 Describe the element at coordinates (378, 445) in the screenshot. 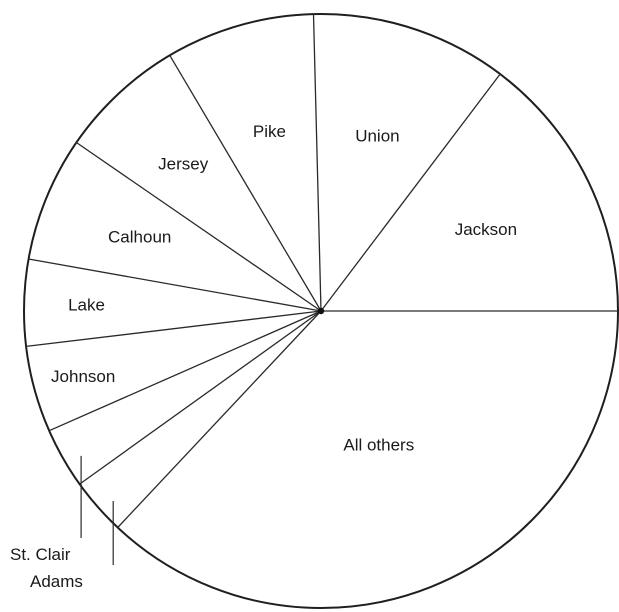

I see `slice-label-10: All others` at that location.